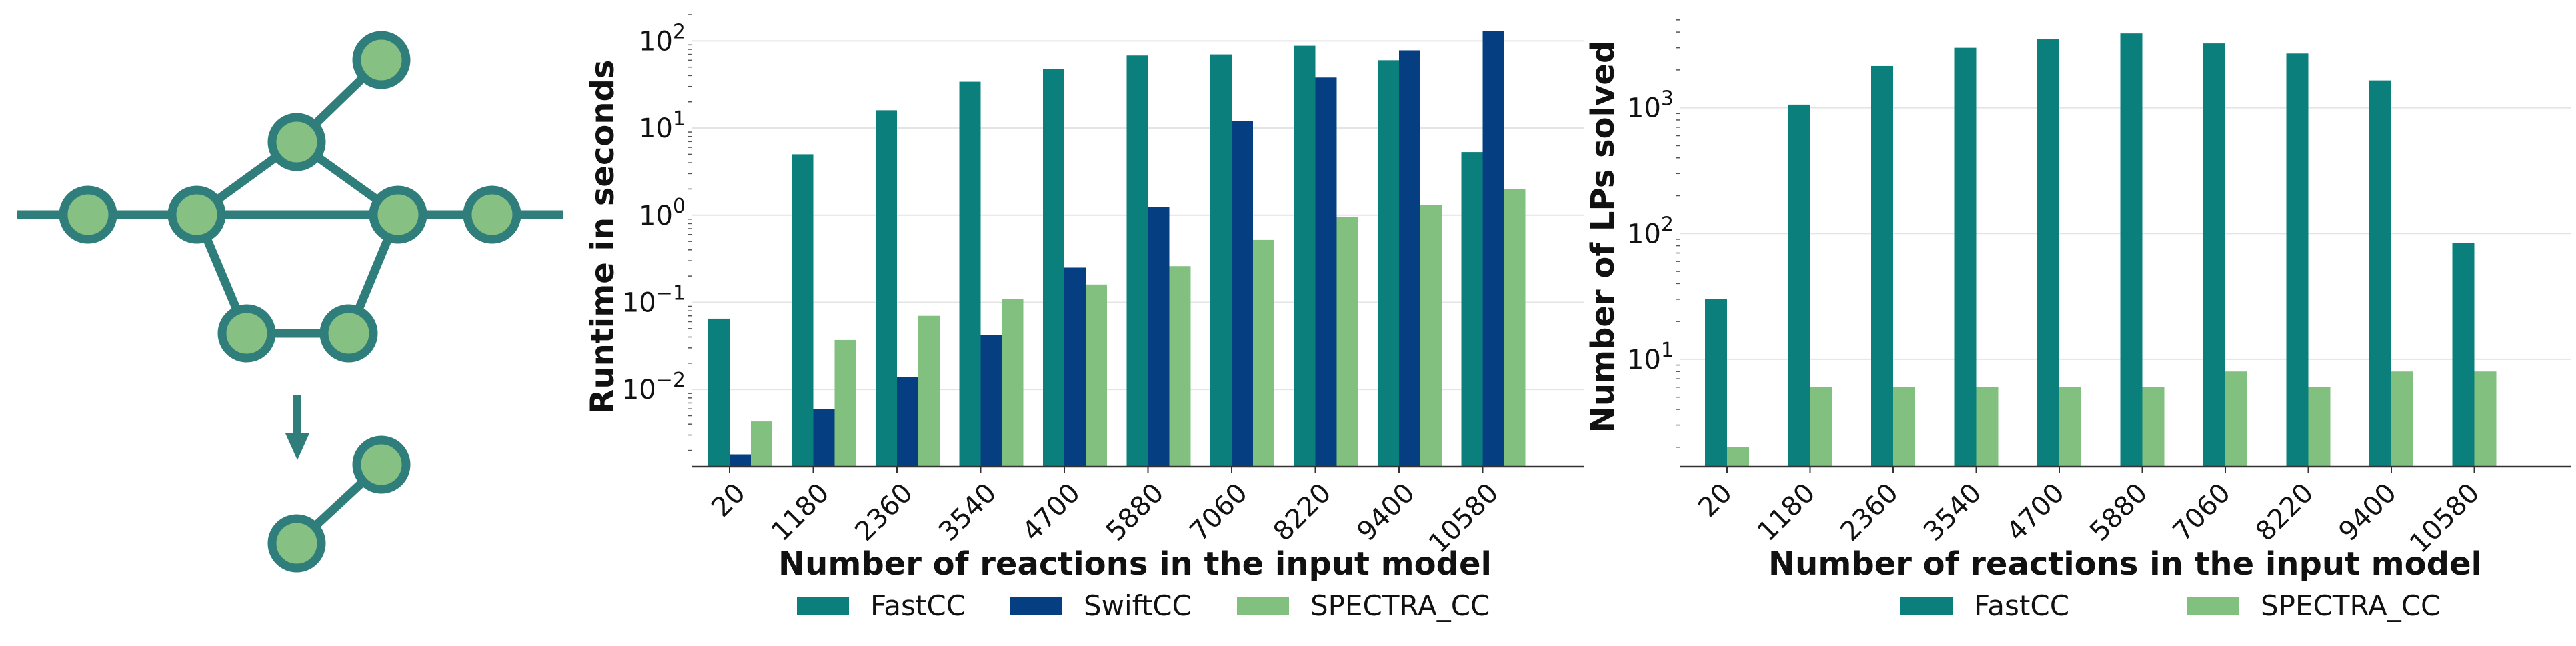 The width and height of the screenshot is (2576, 646). What do you see at coordinates (2350, 605) in the screenshot?
I see `legend-label: SPECTRA_CC` at bounding box center [2350, 605].